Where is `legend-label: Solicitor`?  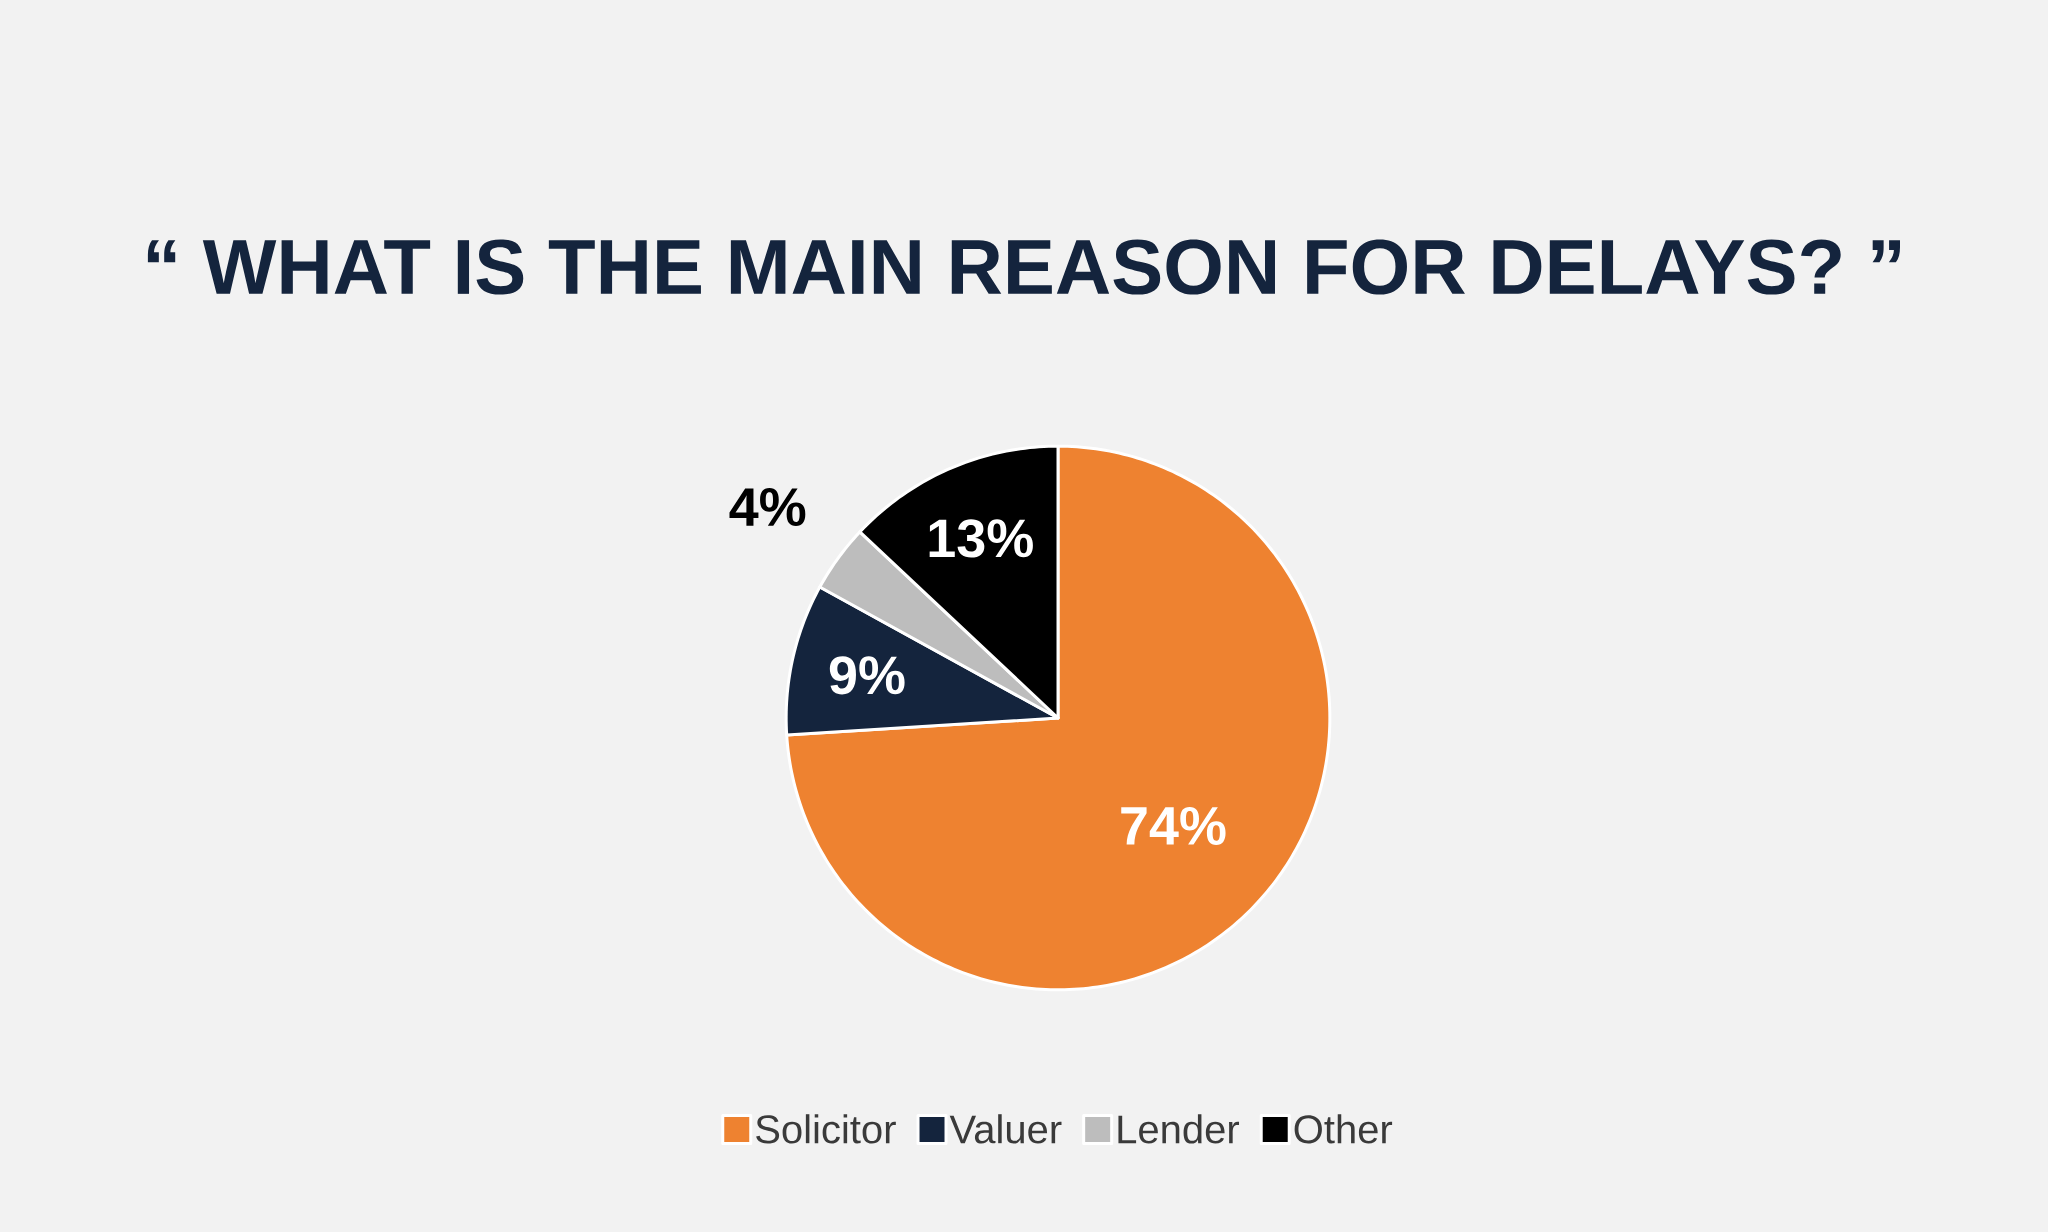 legend-label: Solicitor is located at coordinates (826, 1129).